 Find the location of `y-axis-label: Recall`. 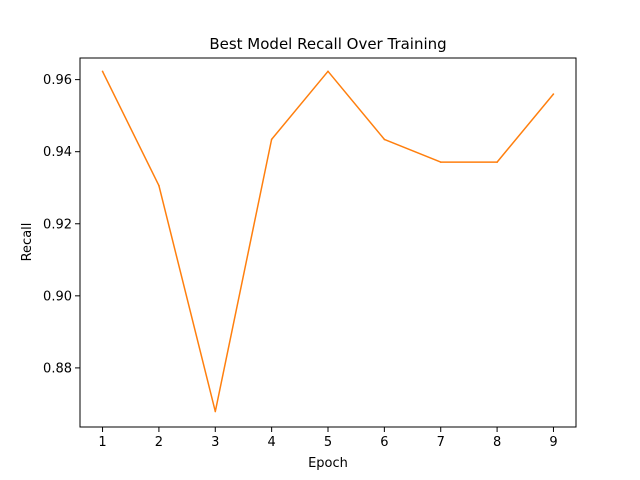

y-axis-label: Recall is located at coordinates (27, 242).